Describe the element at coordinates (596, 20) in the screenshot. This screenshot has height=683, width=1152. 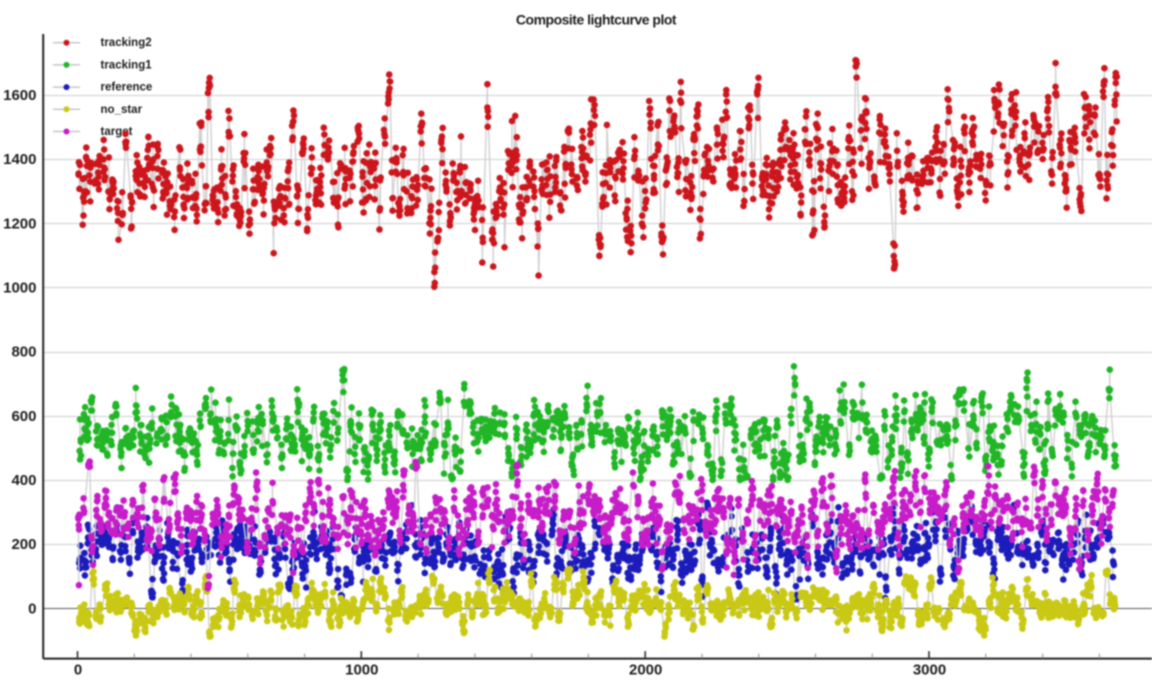
I see `svg-text: Composite lightcurve plot` at that location.